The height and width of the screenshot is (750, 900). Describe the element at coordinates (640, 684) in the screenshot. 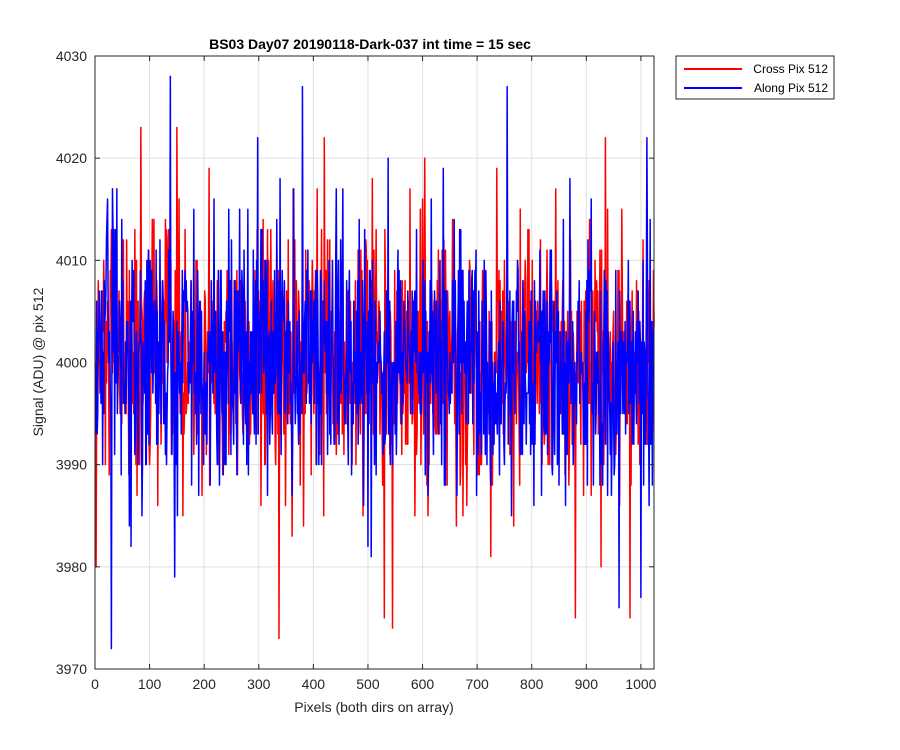

I see `x-tick-label: 1000` at that location.